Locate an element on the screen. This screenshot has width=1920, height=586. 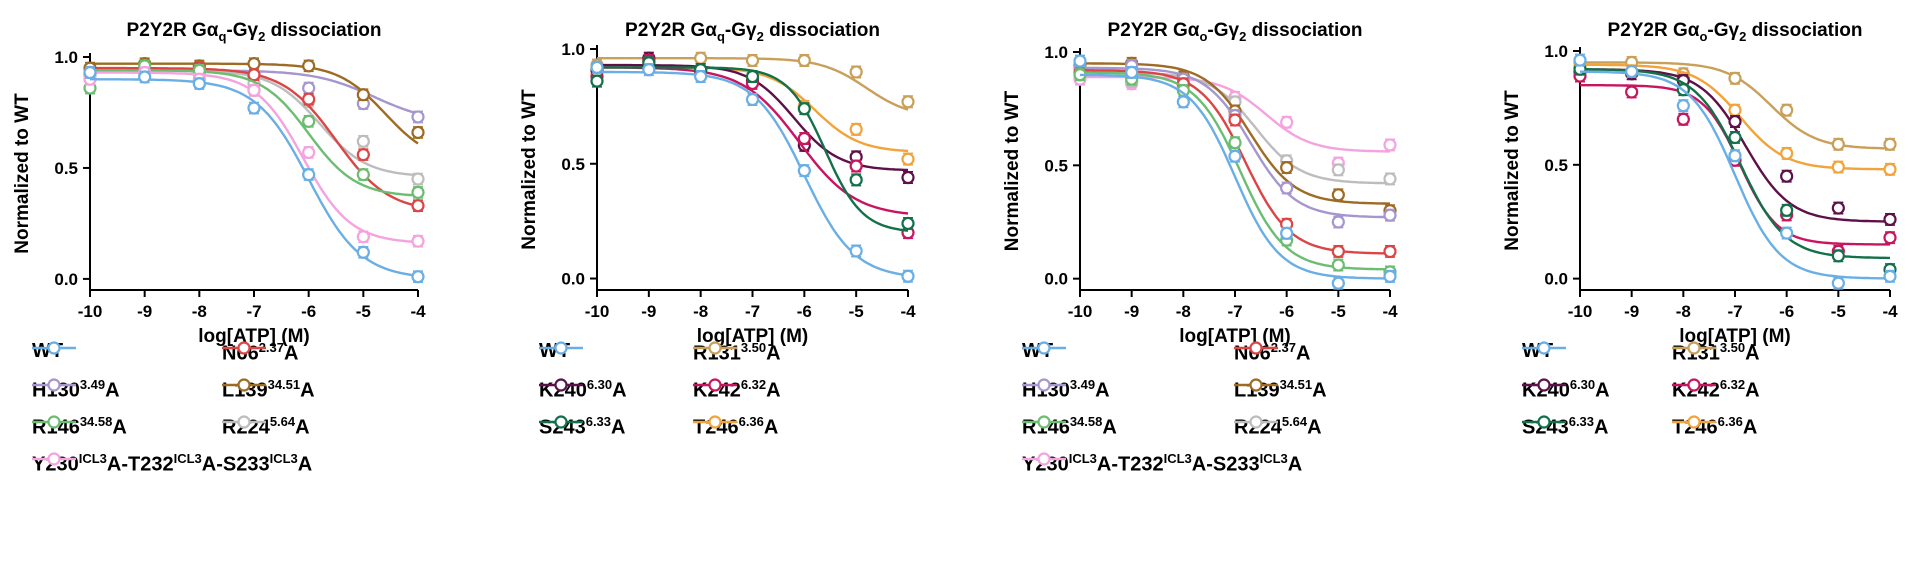
legend-label: Y230ICL3A-T232ICL3A-S233ICL3A is located at coordinates (1162, 463).